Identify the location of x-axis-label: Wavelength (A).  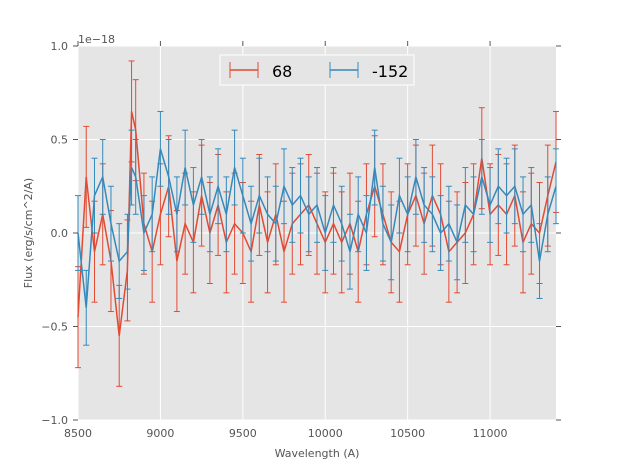
(317, 453).